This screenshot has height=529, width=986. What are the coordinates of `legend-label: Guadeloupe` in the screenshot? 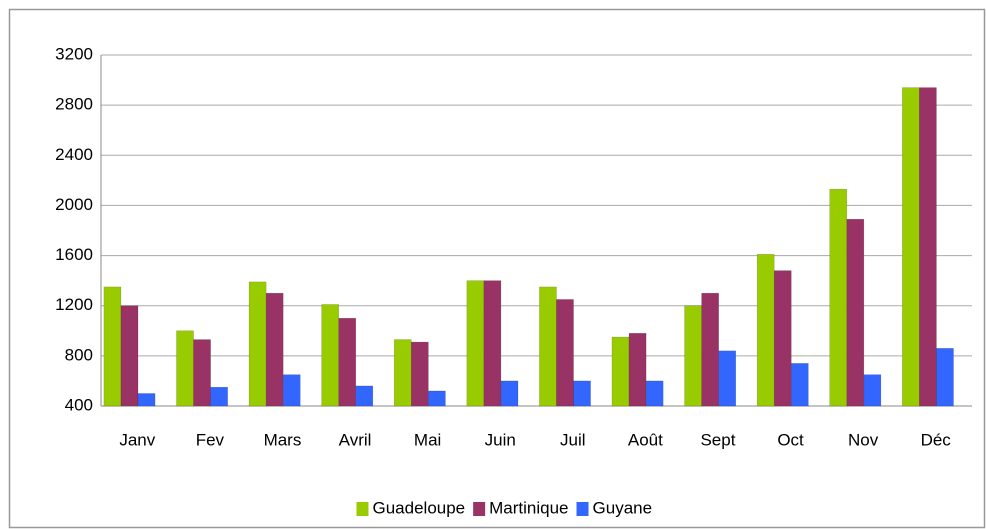 It's located at (419, 507).